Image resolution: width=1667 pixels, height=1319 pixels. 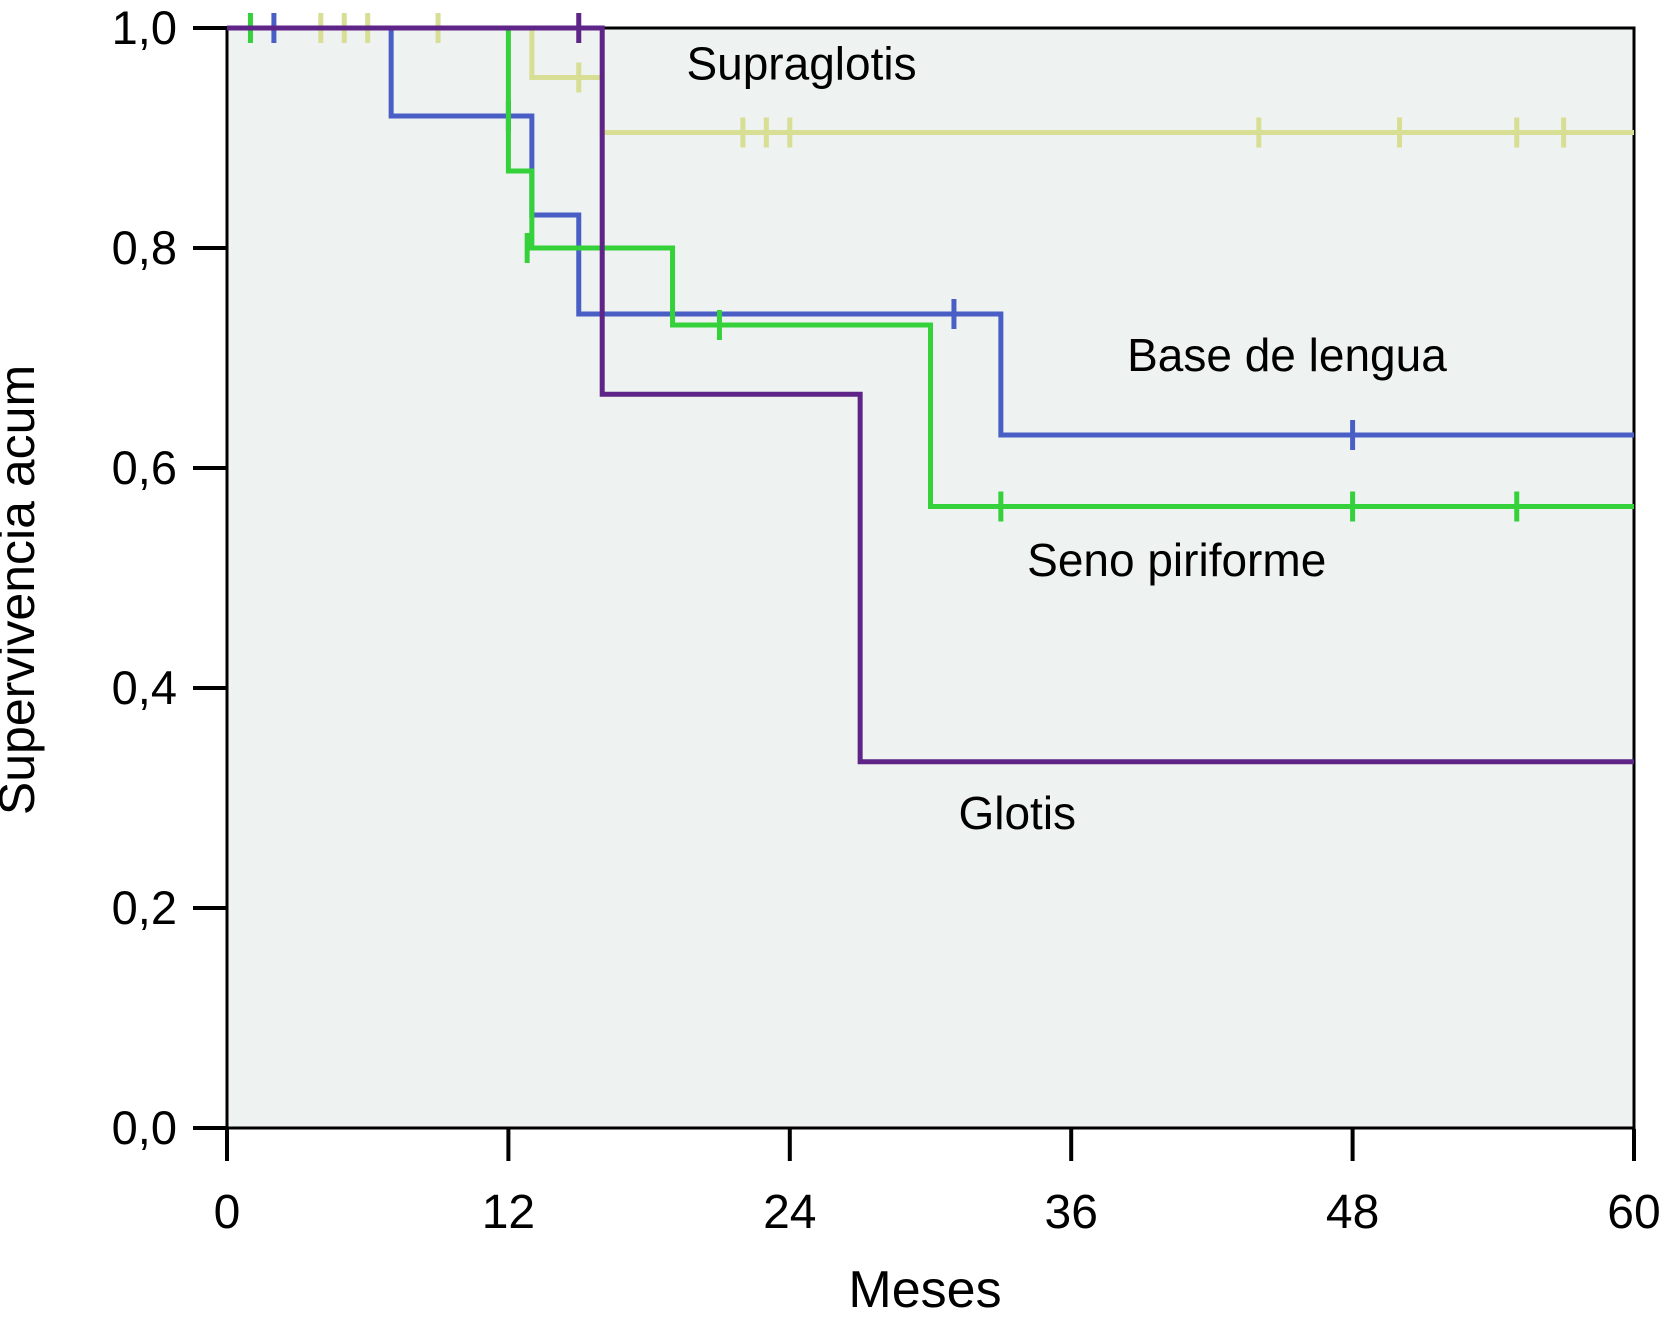 I want to click on x-tick-label: 24, so click(x=789, y=1212).